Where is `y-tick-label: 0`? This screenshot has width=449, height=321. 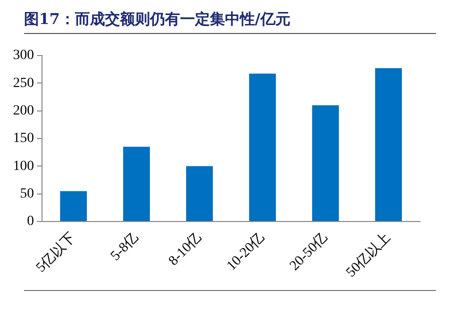
y-tick-label: 0 is located at coordinates (30, 222).